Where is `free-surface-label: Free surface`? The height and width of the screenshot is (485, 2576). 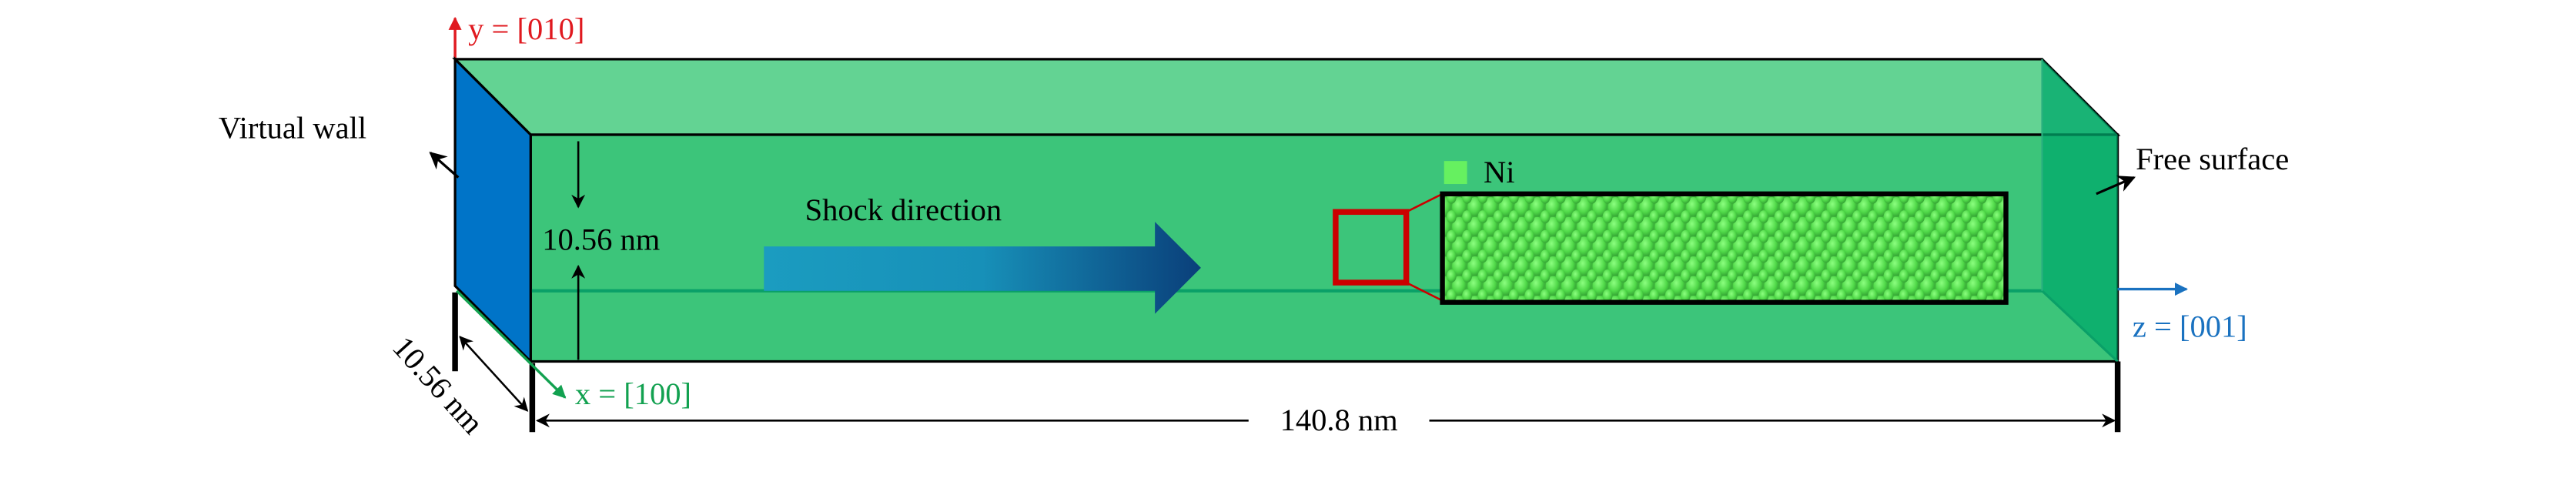 free-surface-label: Free surface is located at coordinates (2213, 159).